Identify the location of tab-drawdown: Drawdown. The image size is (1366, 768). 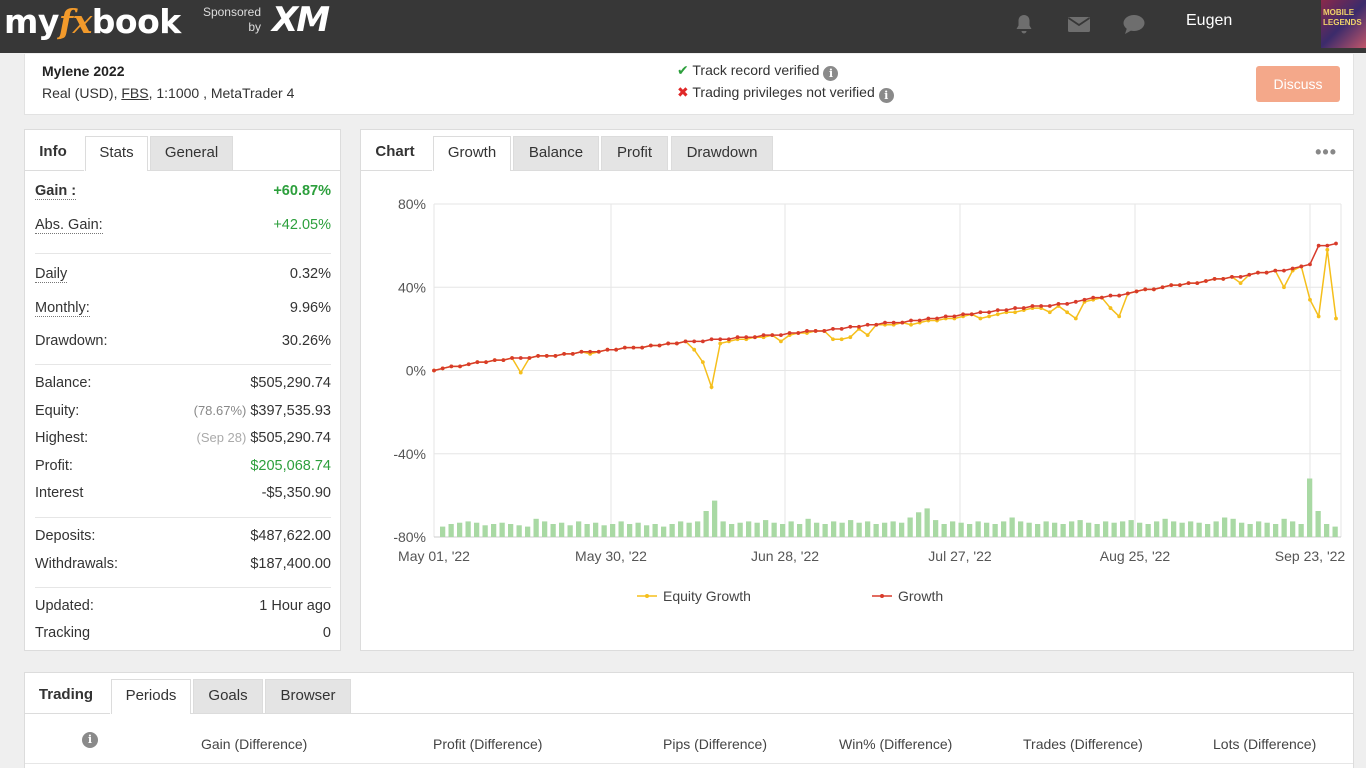
(722, 153).